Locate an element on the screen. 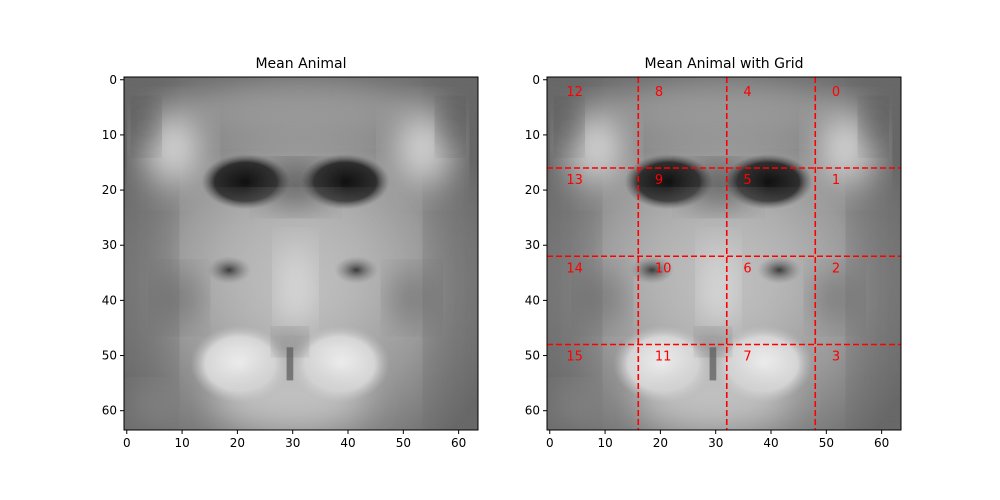  grid-cell-label: 9 is located at coordinates (659, 180).